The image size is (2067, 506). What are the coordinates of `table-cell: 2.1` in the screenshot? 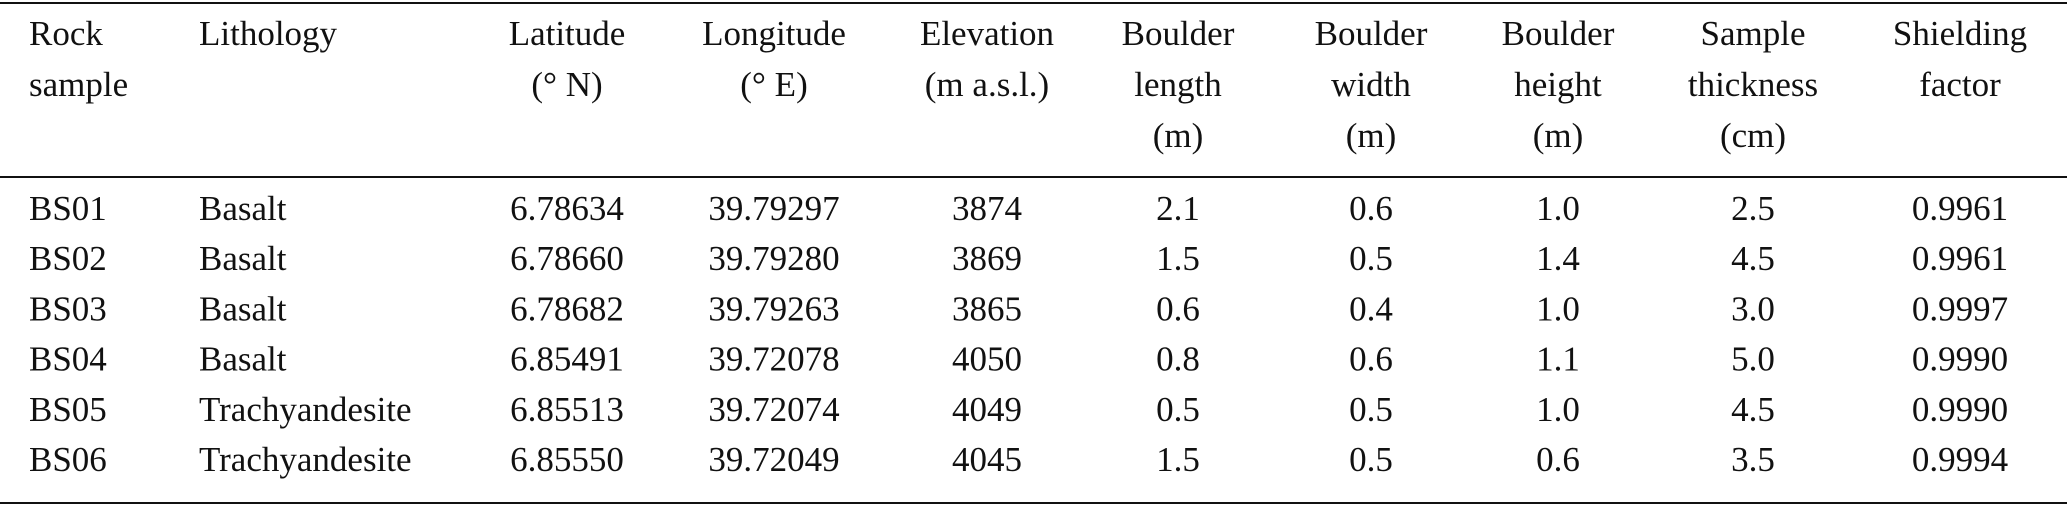 It's located at (1178, 208).